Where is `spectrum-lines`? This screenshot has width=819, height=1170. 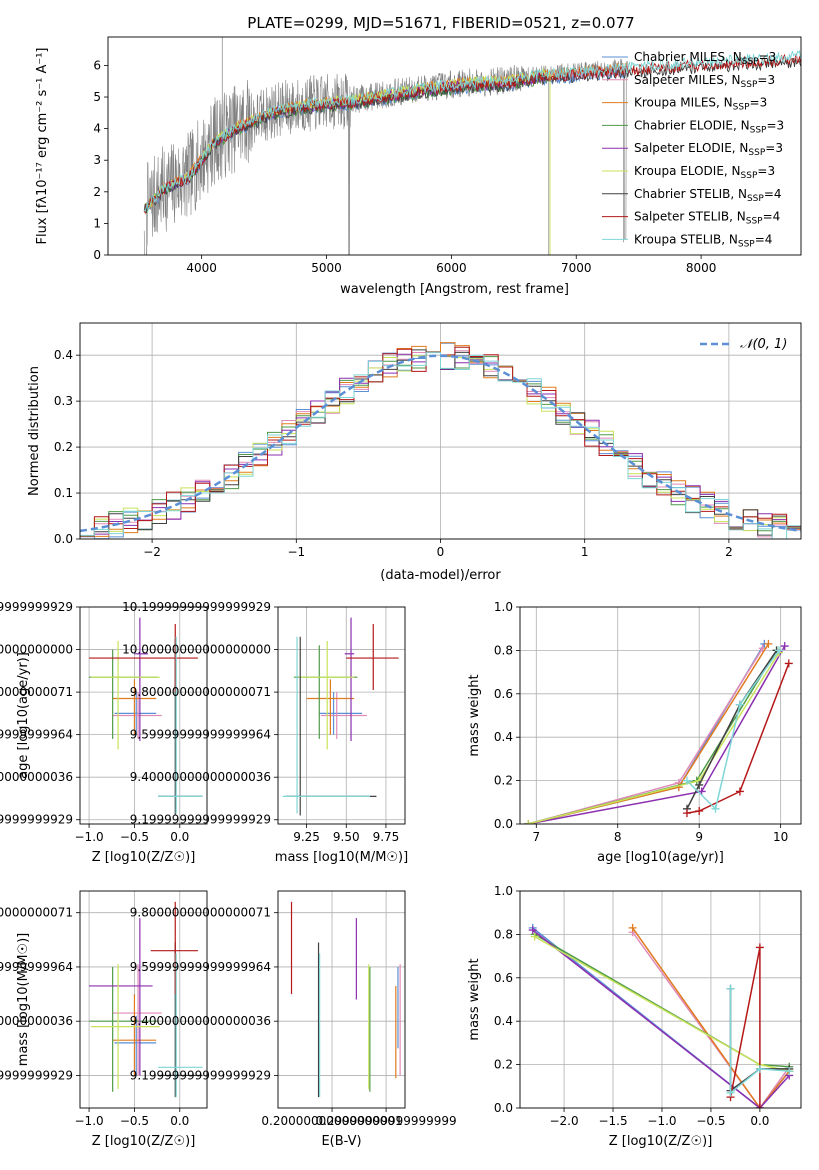
spectrum-lines is located at coordinates (472, 146).